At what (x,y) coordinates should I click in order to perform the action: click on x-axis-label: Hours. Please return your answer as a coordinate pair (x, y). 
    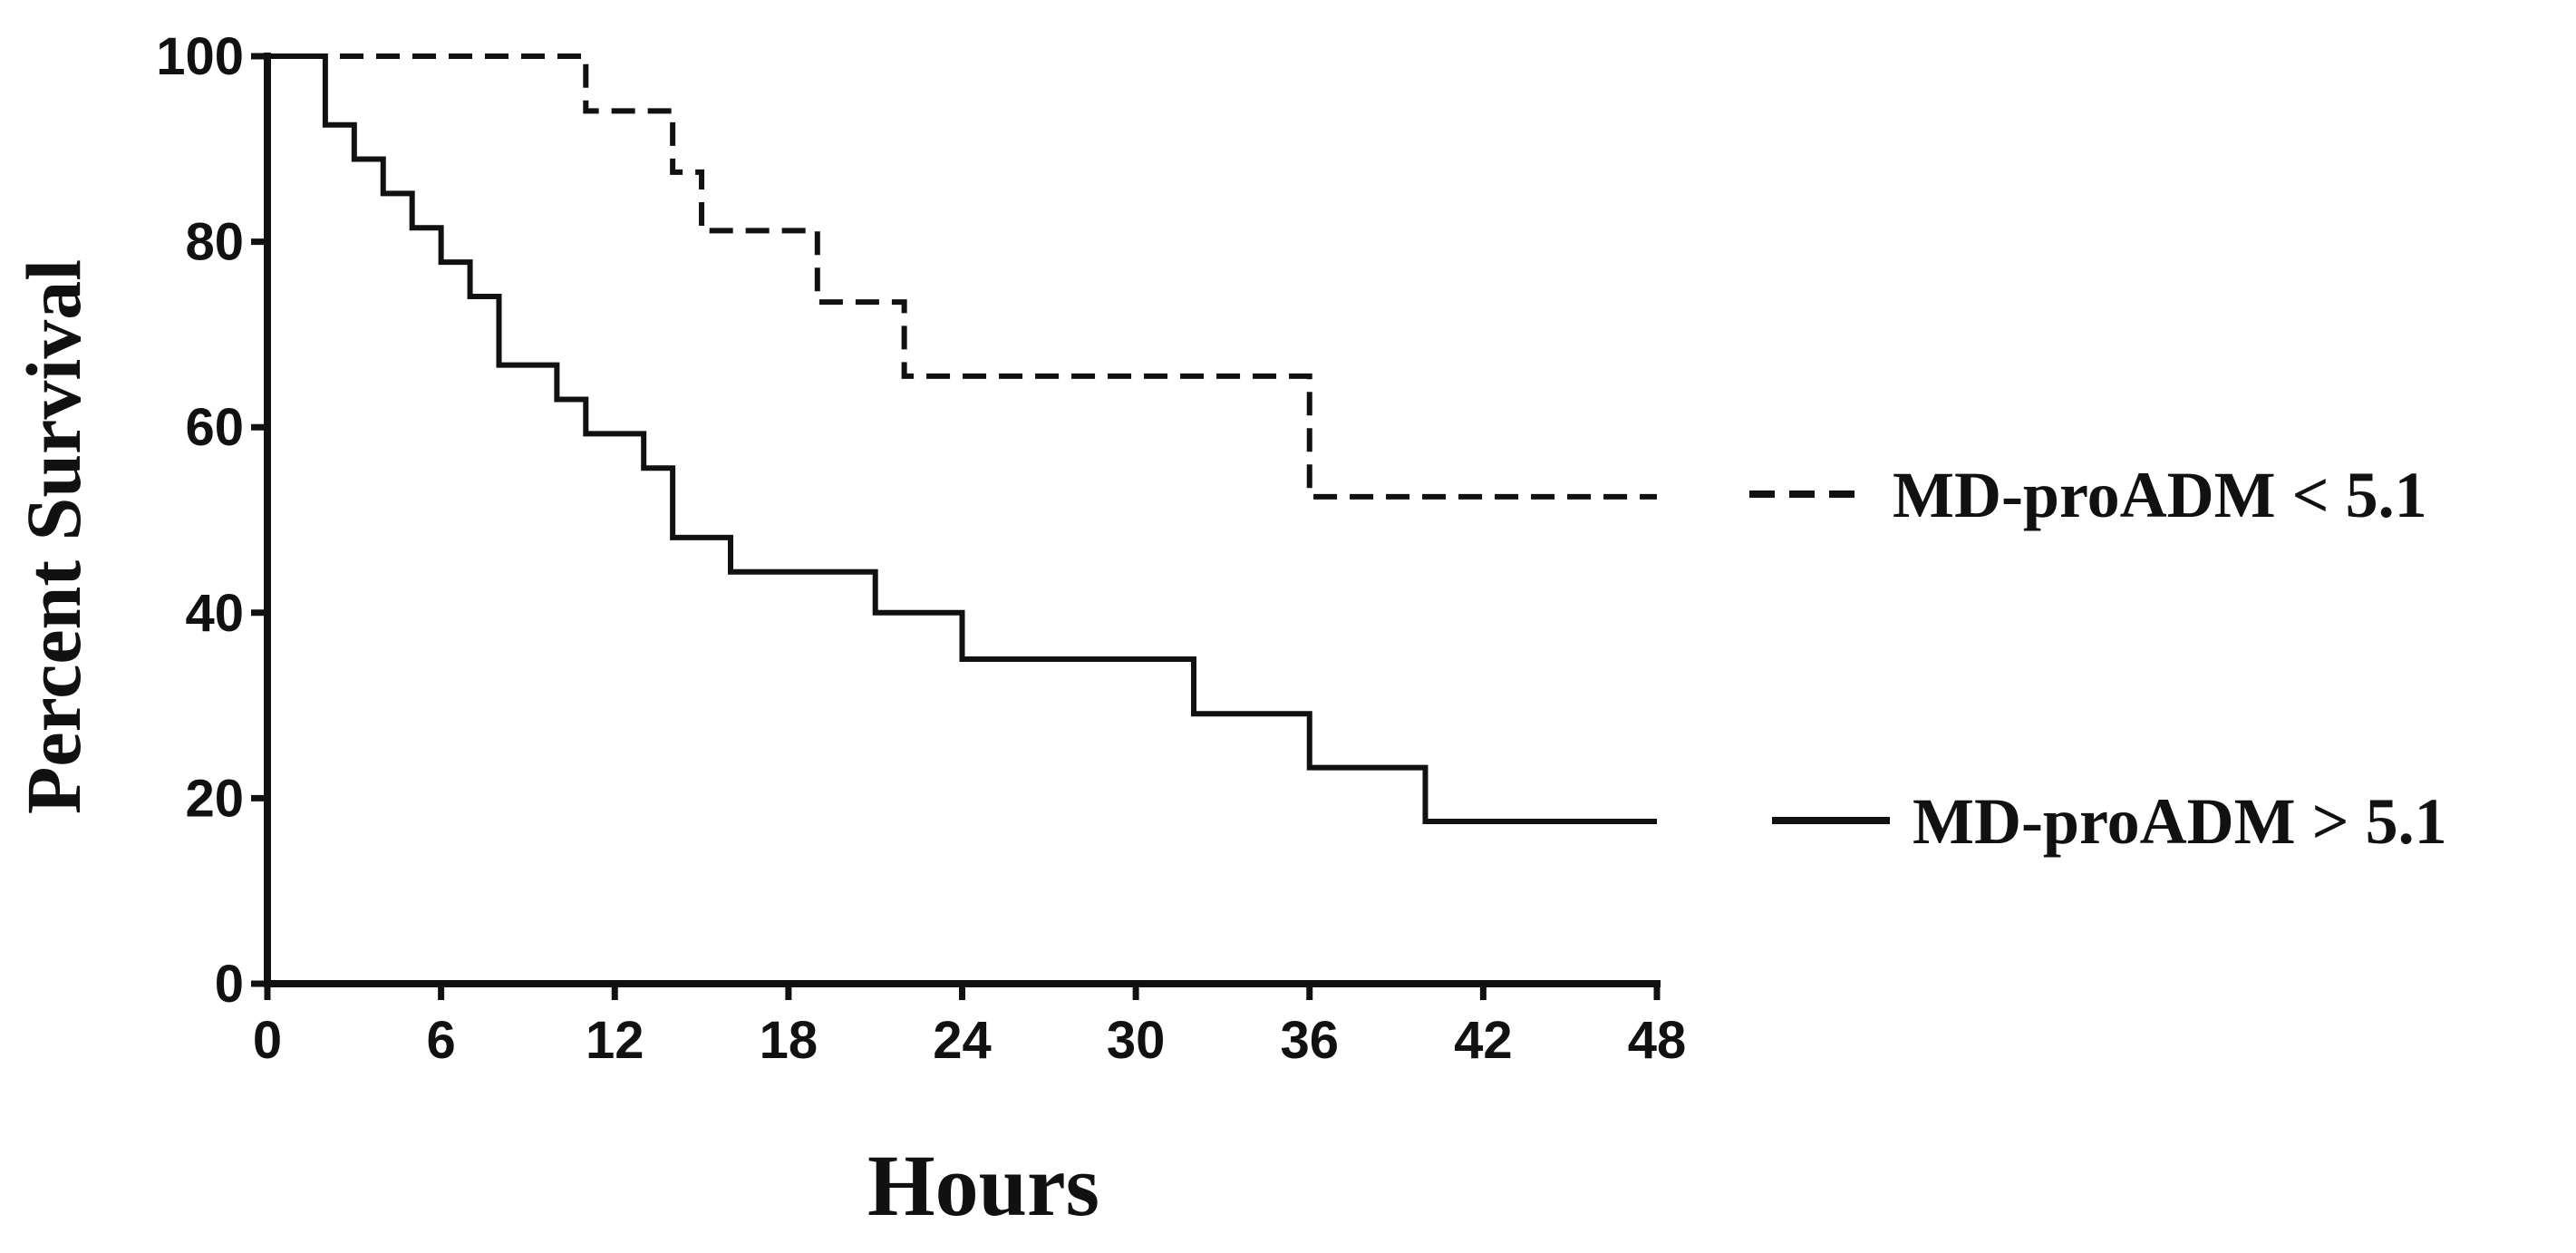
    Looking at the image, I should click on (983, 1185).